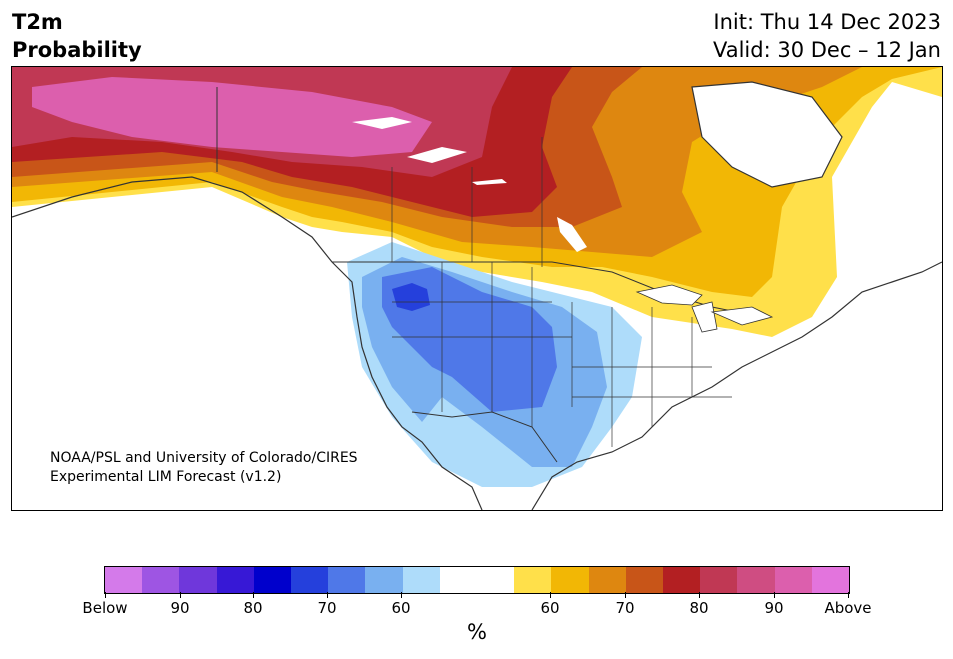 Image resolution: width=953 pixels, height=659 pixels. Describe the element at coordinates (826, 50) in the screenshot. I see `valid-dates: Valid: 30 Dec – 12 Jan` at that location.